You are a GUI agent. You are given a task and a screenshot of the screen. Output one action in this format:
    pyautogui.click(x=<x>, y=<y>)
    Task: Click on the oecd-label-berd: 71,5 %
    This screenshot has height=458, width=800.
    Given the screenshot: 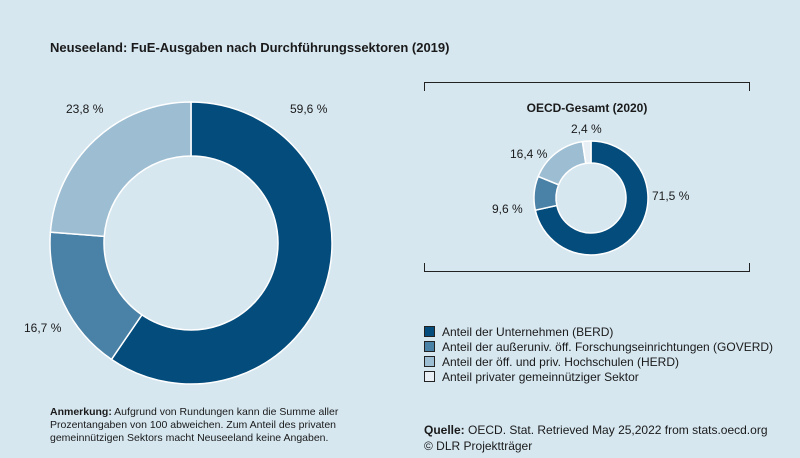 What is the action you would take?
    pyautogui.click(x=671, y=196)
    